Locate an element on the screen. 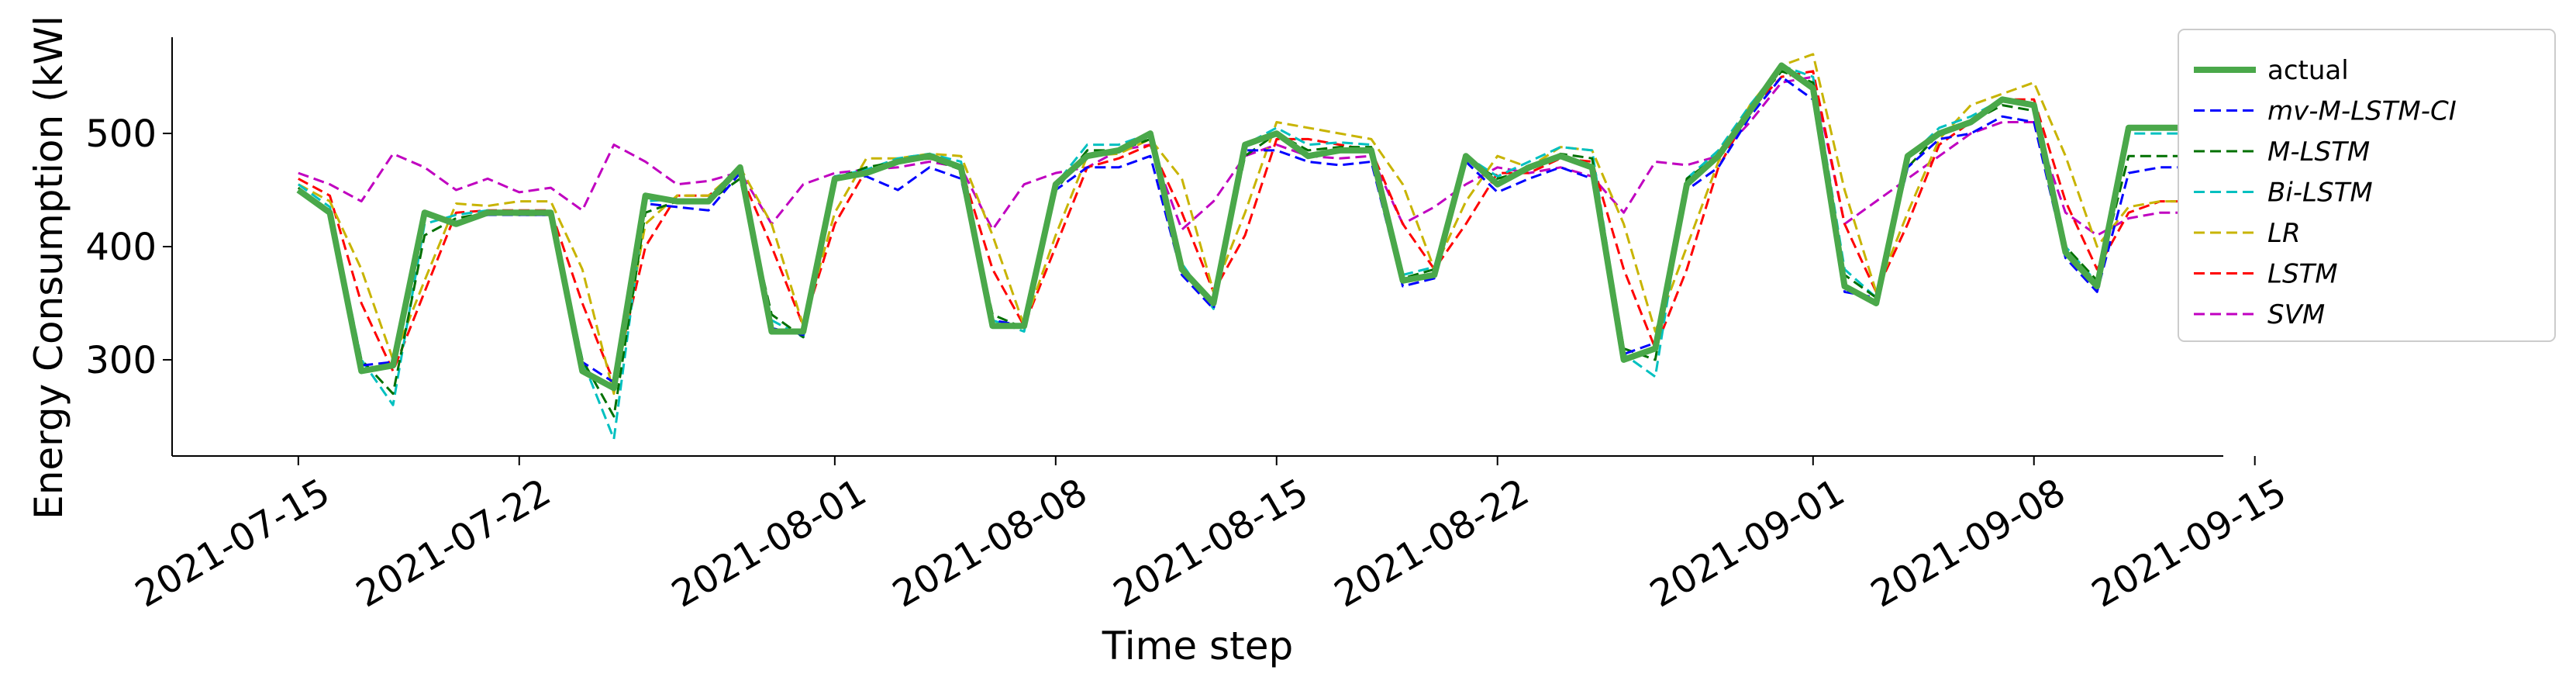  y-tick-label: 300 is located at coordinates (121, 360).